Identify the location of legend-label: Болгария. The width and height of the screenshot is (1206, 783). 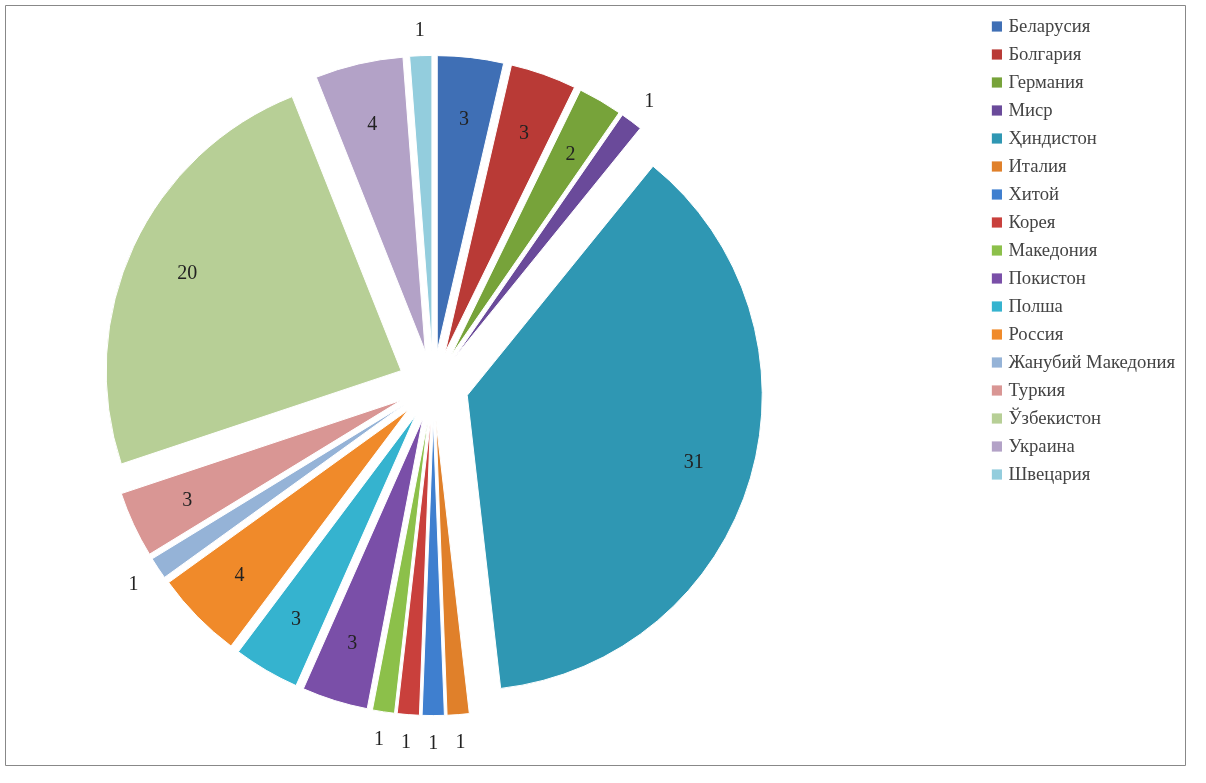
(1045, 54).